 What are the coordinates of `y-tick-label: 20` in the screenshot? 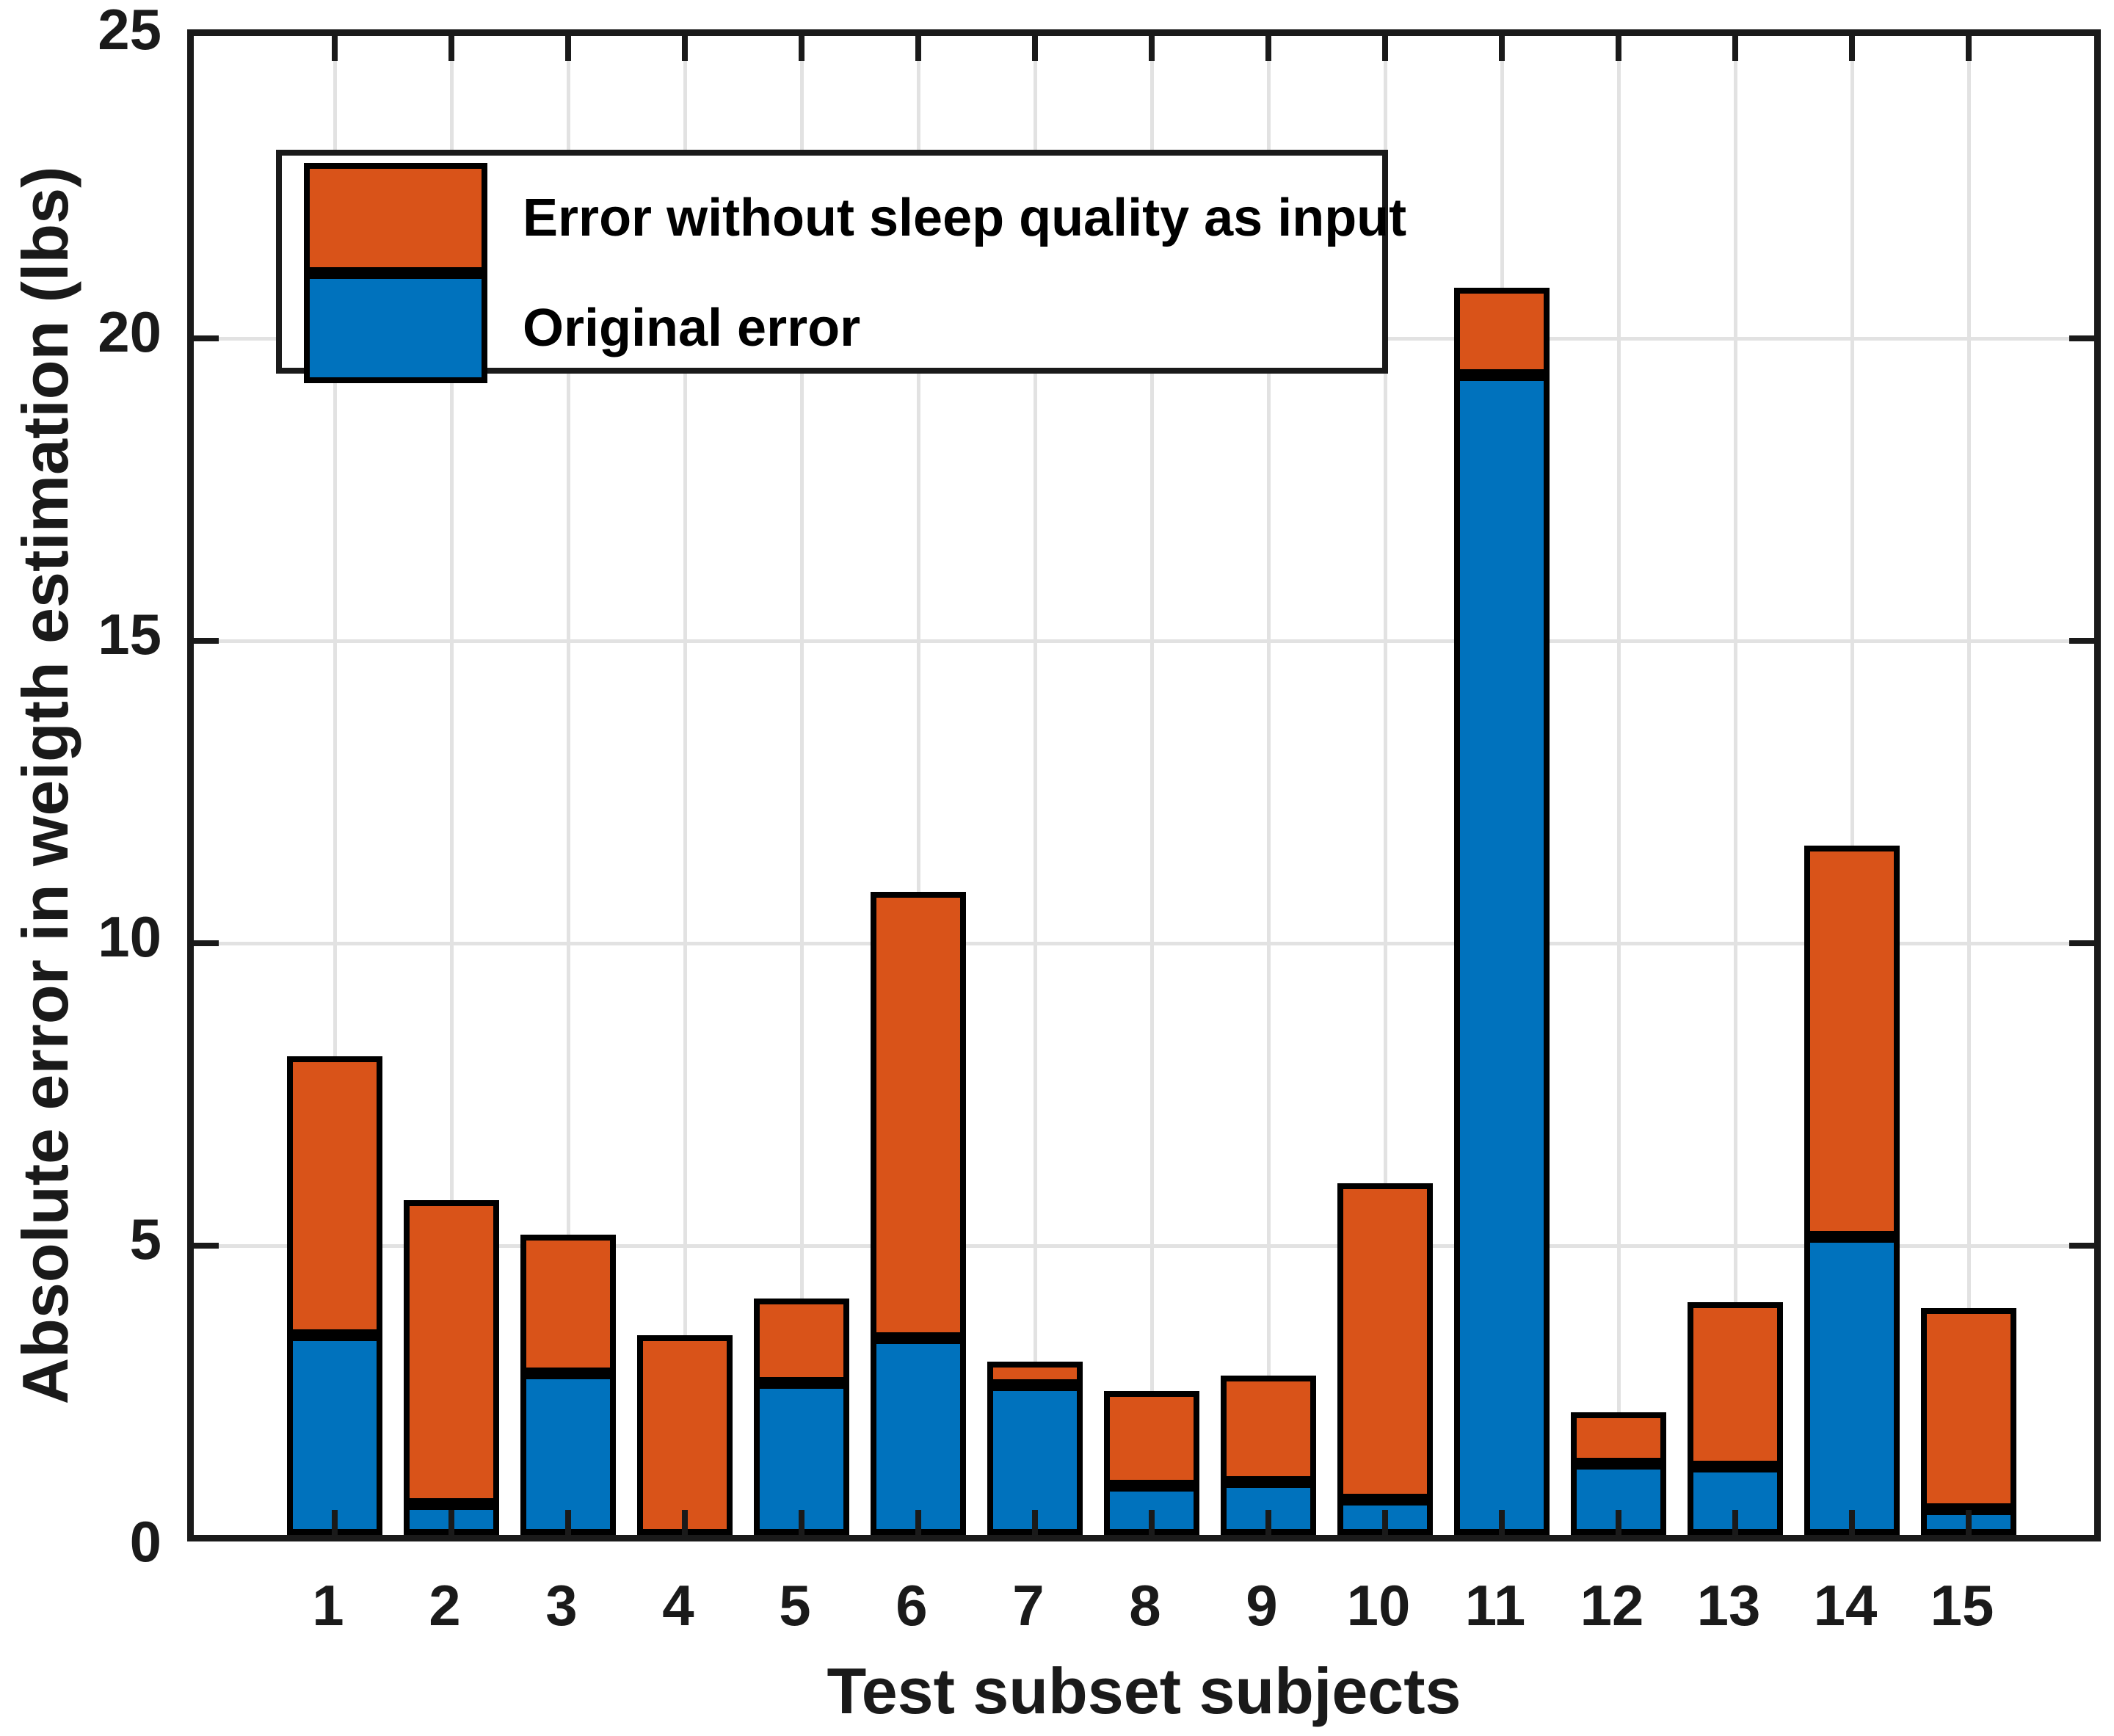 It's located at (129, 331).